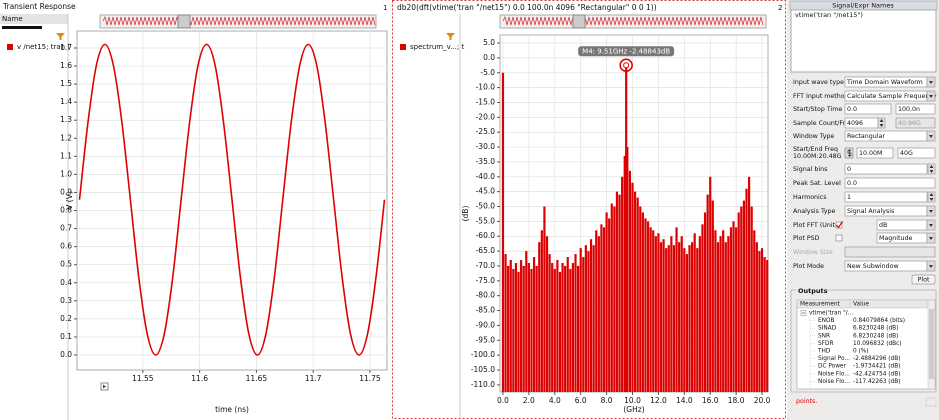  Describe the element at coordinates (529, 400) in the screenshot. I see `x-tick-label: 2.0` at that location.